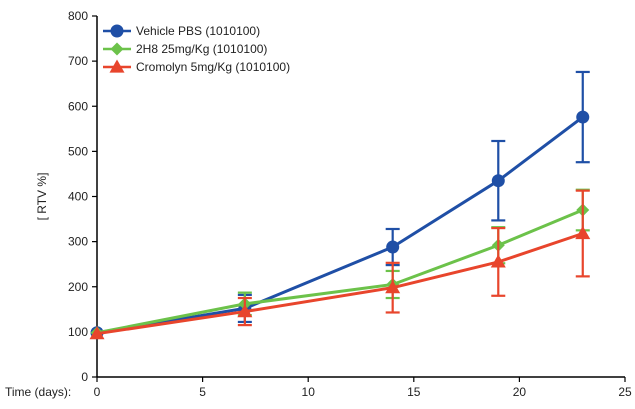 This screenshot has height=409, width=635. I want to click on legend-item: Cromolyn 5mg/Kg (1010100), so click(196, 66).